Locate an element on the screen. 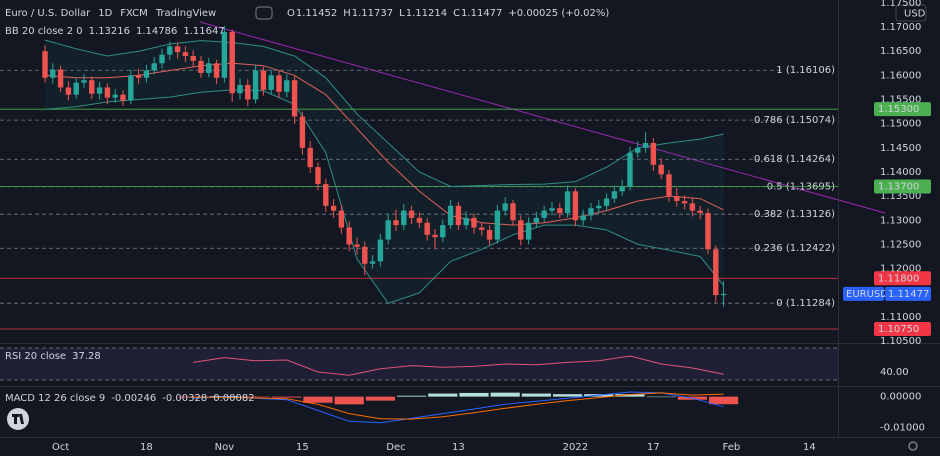 The height and width of the screenshot is (456, 940). currency: USD is located at coordinates (915, 14).